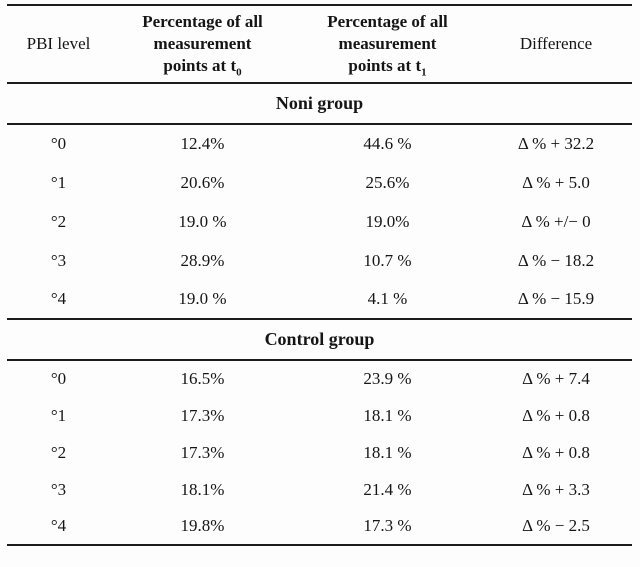 The height and width of the screenshot is (567, 640). I want to click on header-t1-subscript: 1, so click(424, 72).